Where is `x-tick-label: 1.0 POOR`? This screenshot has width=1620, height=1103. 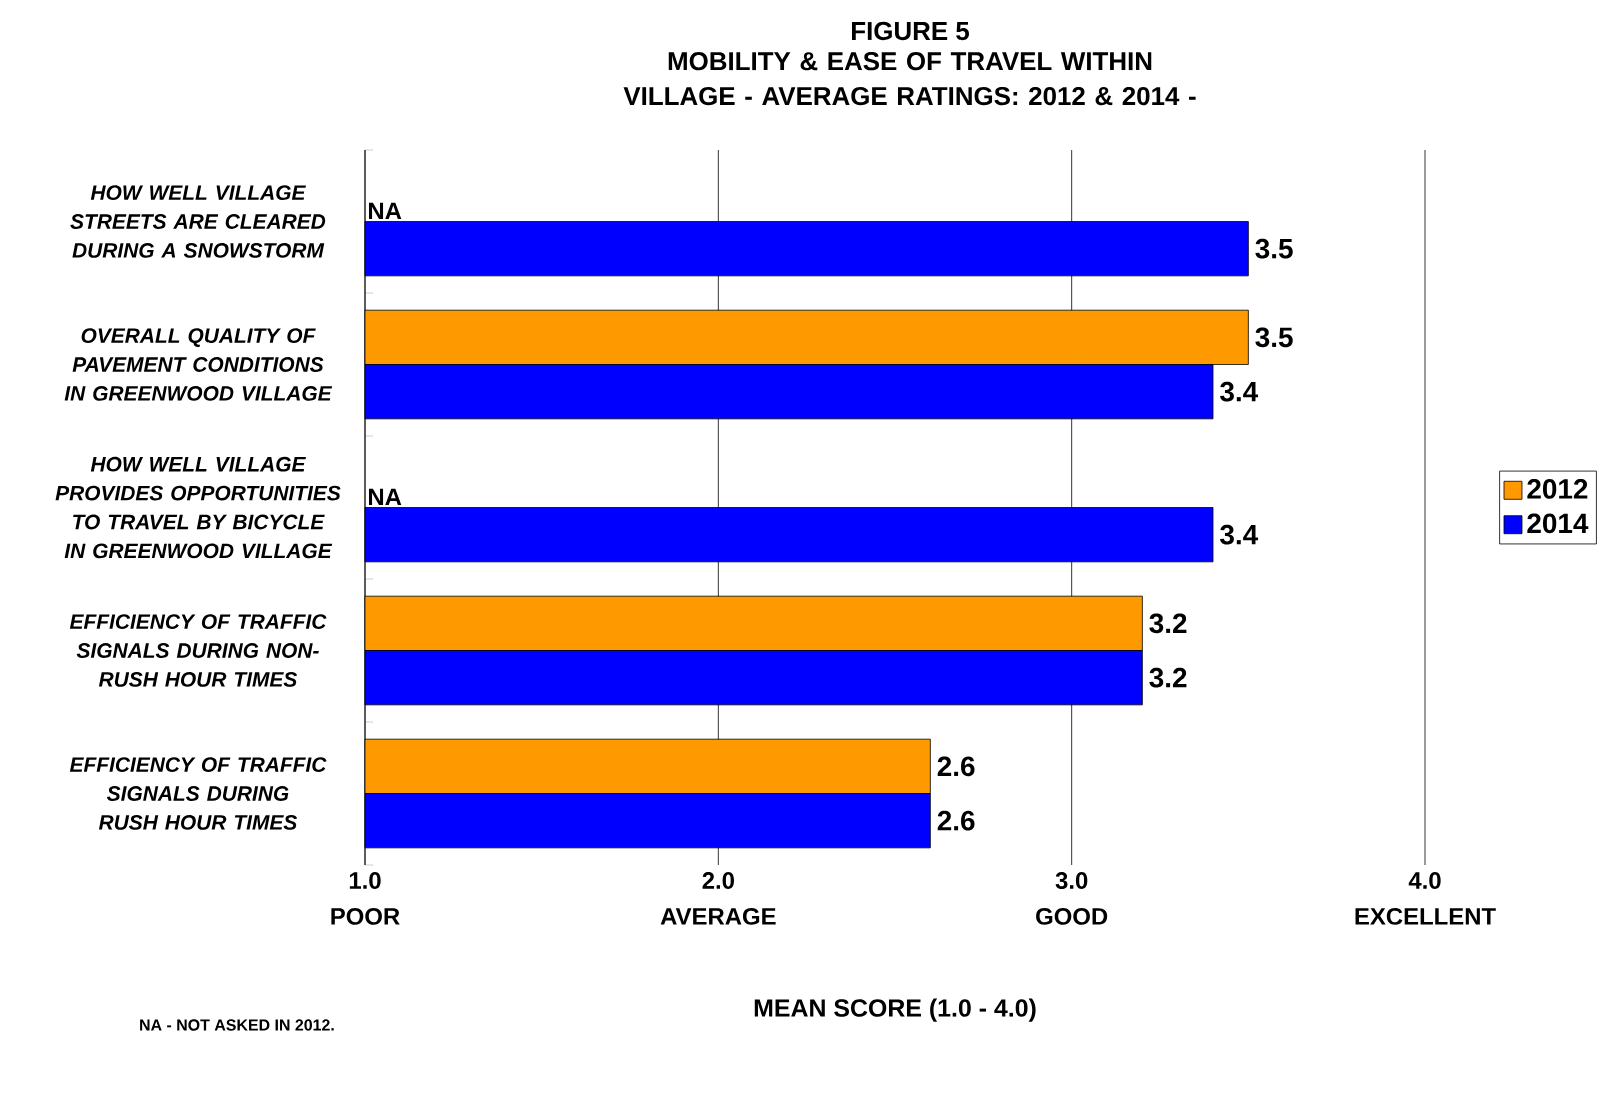
x-tick-label: 1.0 POOR is located at coordinates (365, 898).